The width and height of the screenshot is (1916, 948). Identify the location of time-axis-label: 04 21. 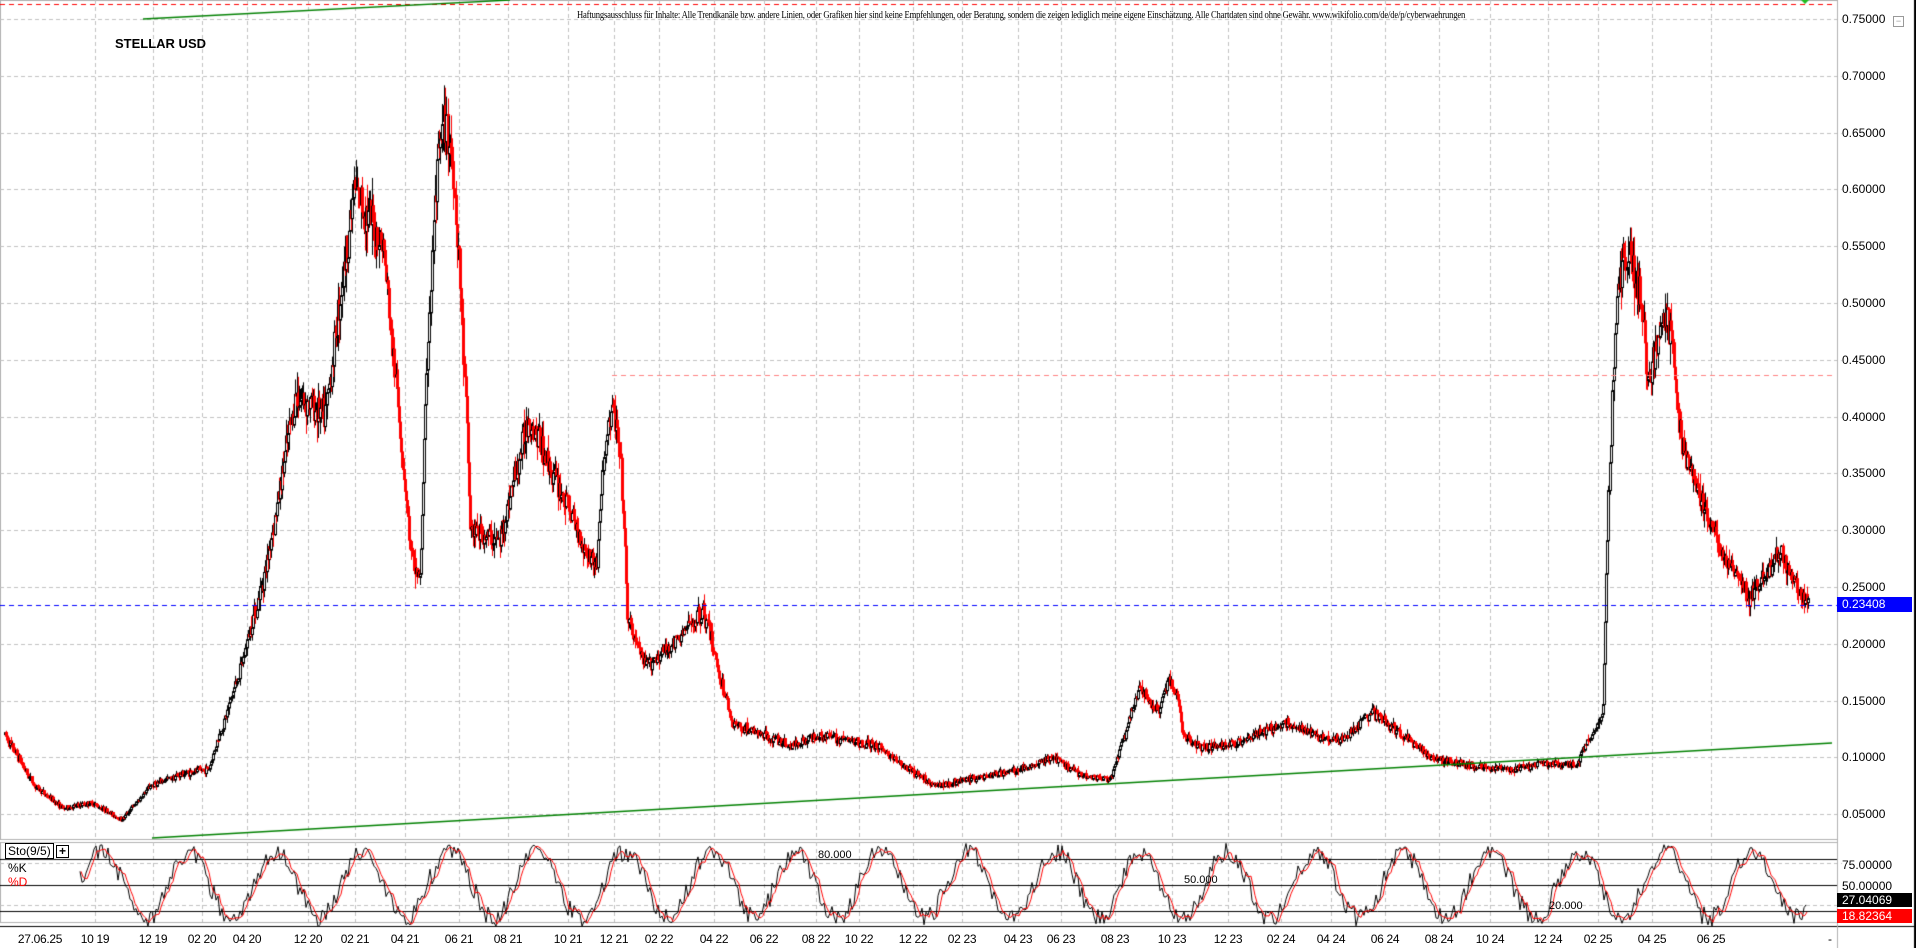
(405, 939).